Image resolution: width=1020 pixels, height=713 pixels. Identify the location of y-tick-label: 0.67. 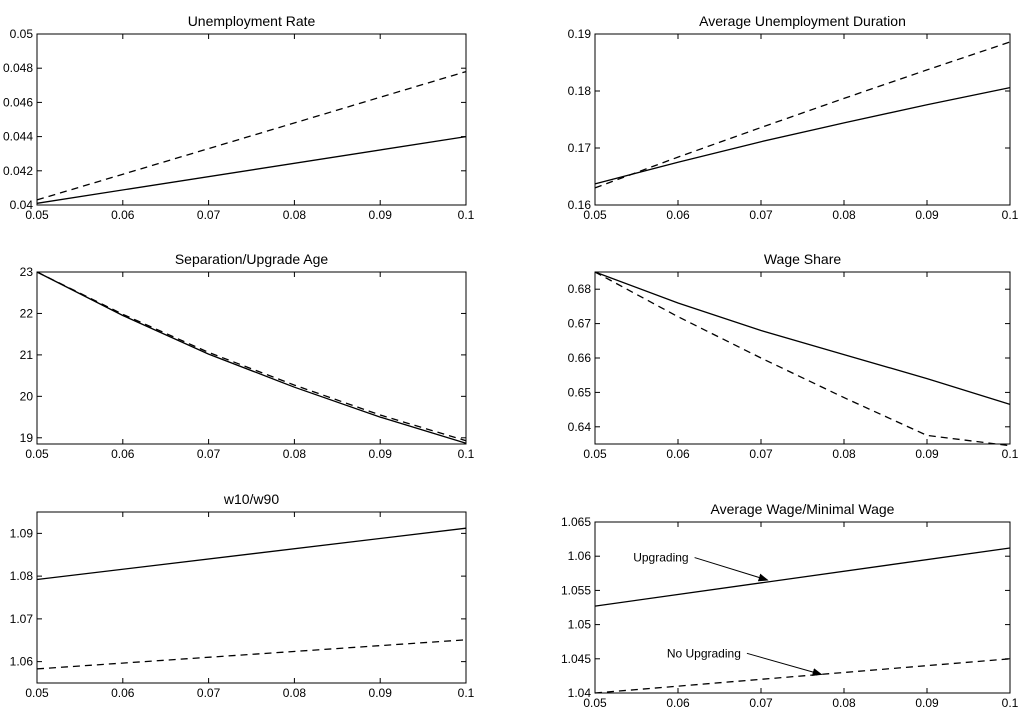
(580, 324).